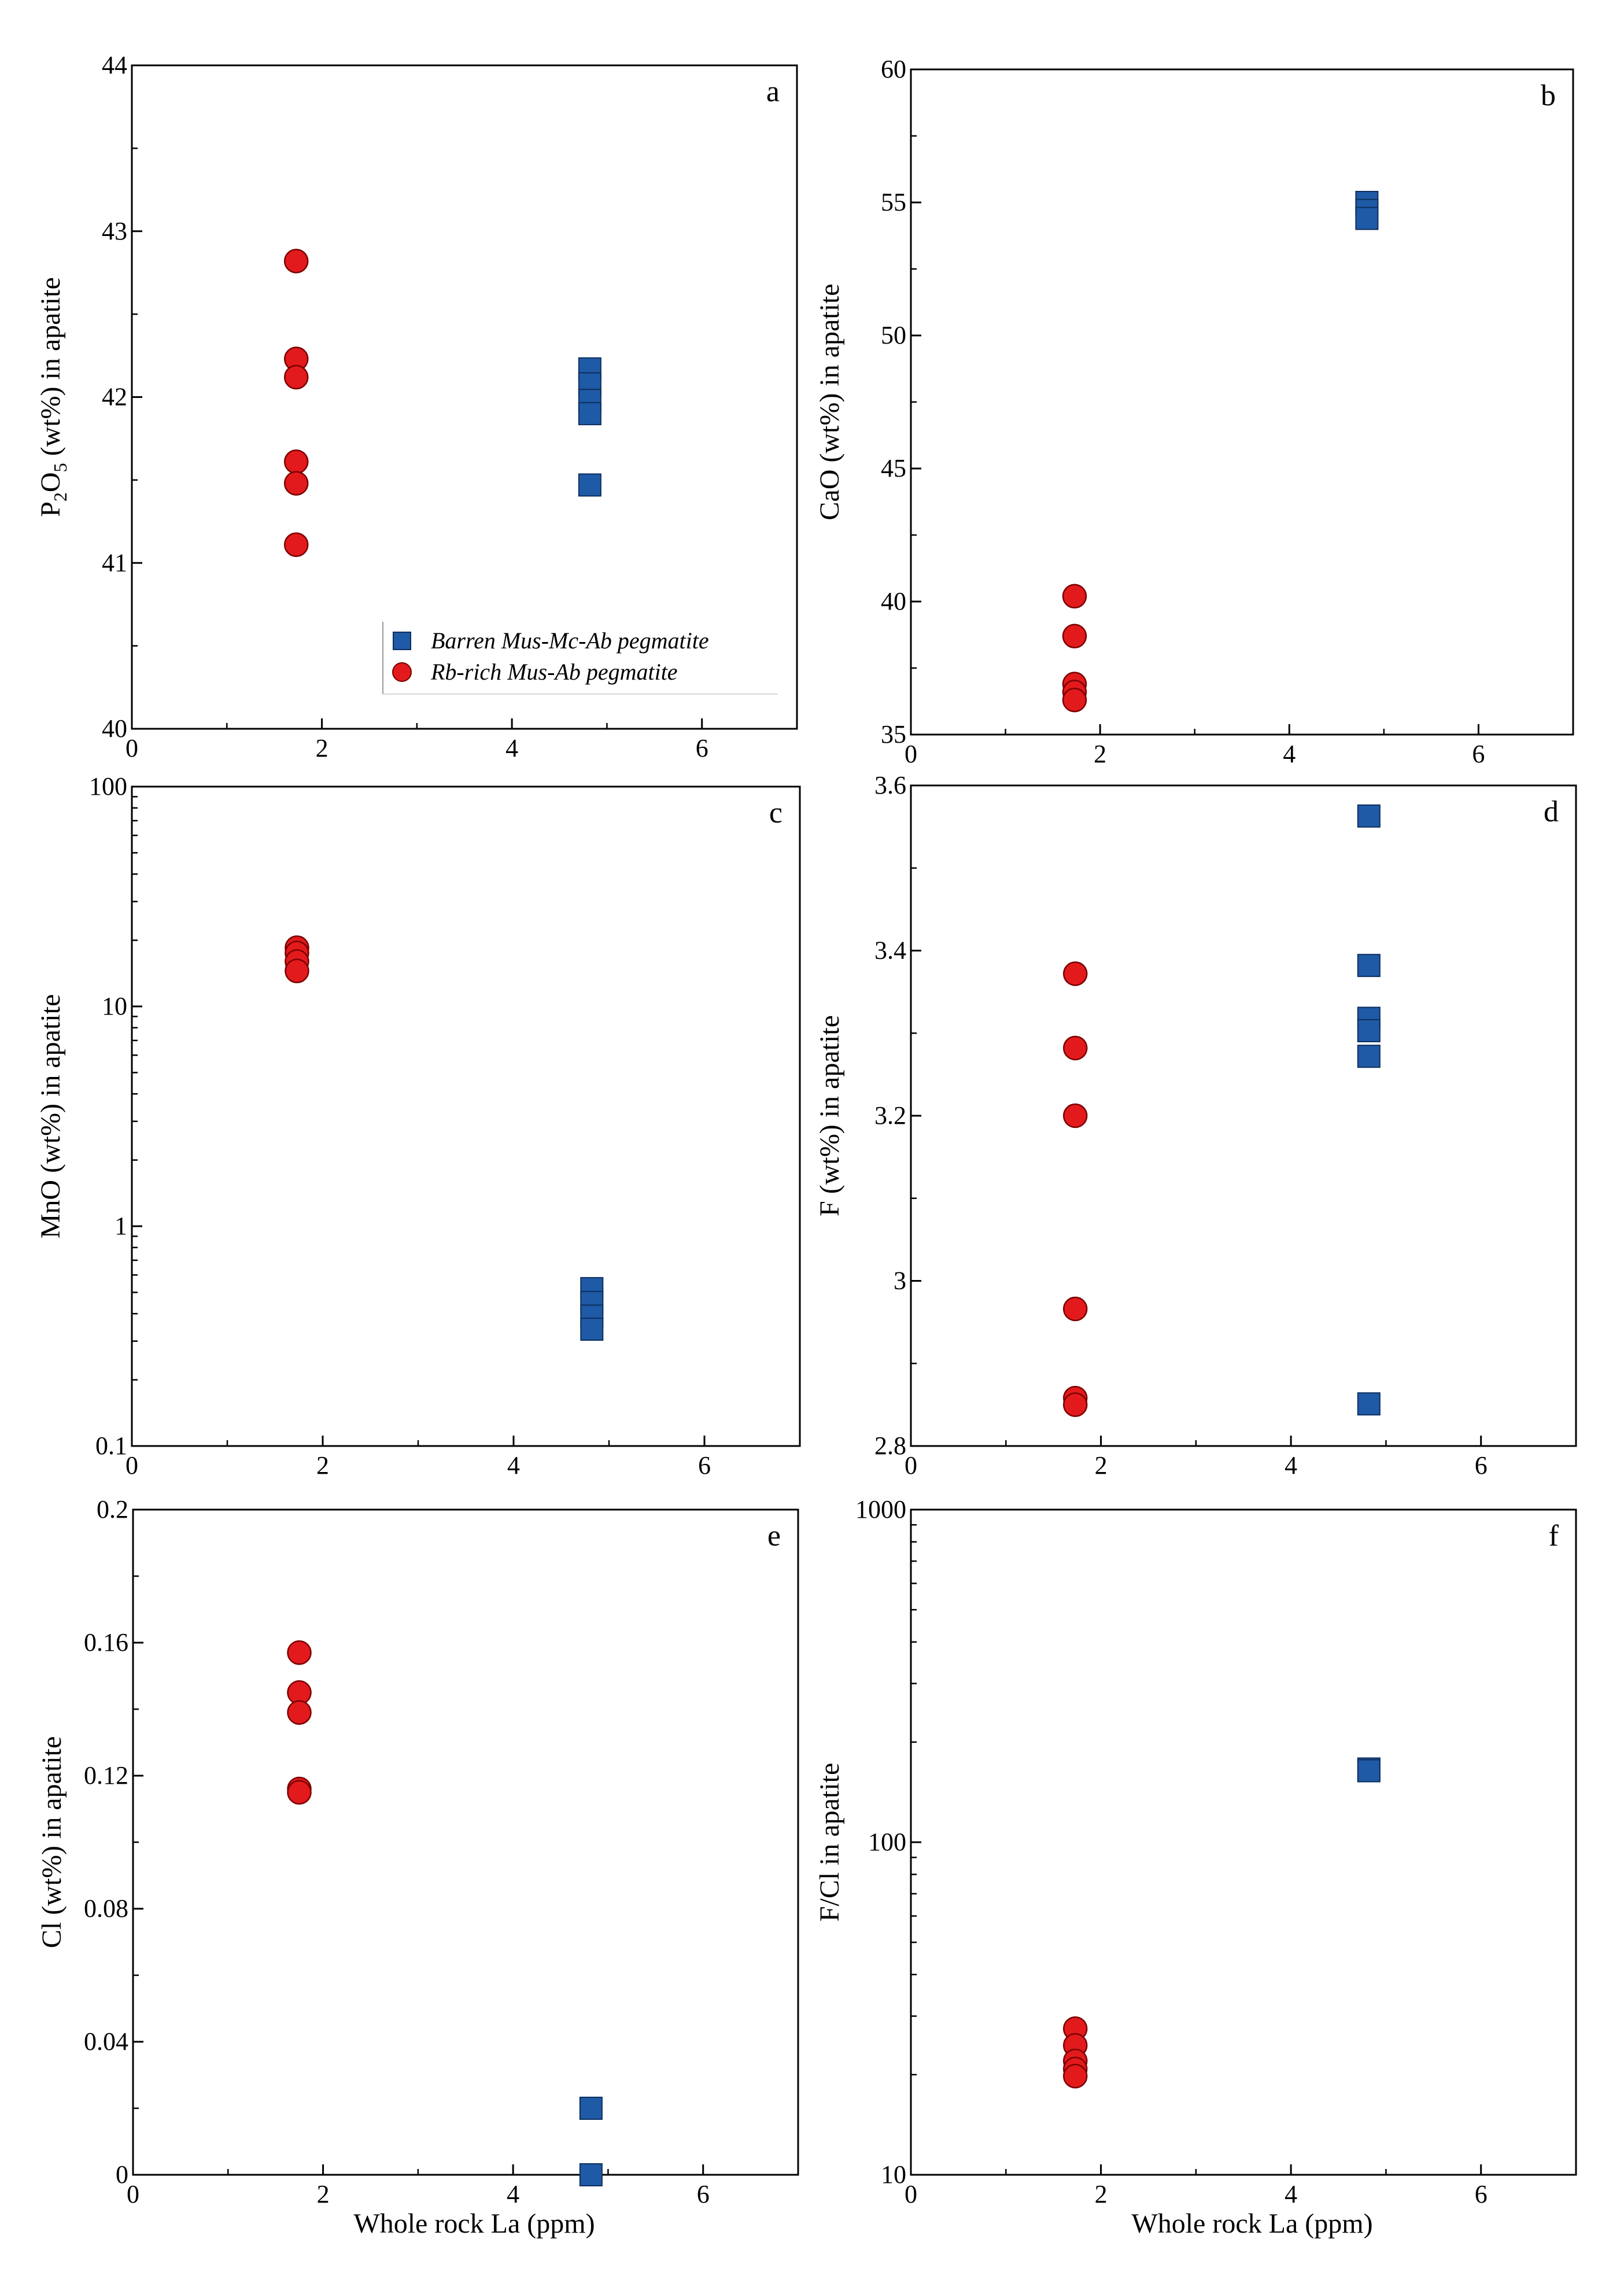  What do you see at coordinates (570, 641) in the screenshot?
I see `legend-label: Barren Mus-Mc-Ab pegmatite` at bounding box center [570, 641].